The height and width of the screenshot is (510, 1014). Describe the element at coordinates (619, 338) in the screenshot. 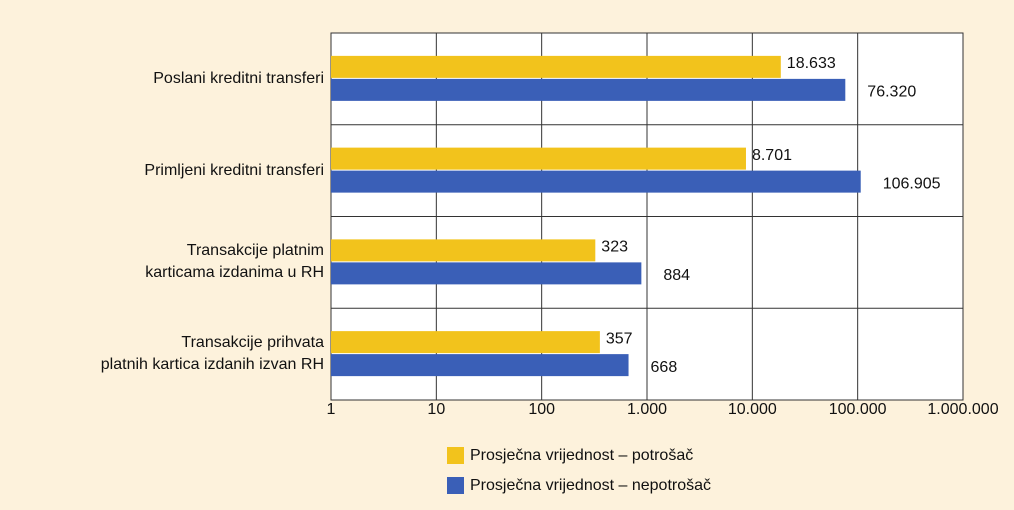

I see `value-label: 357` at that location.